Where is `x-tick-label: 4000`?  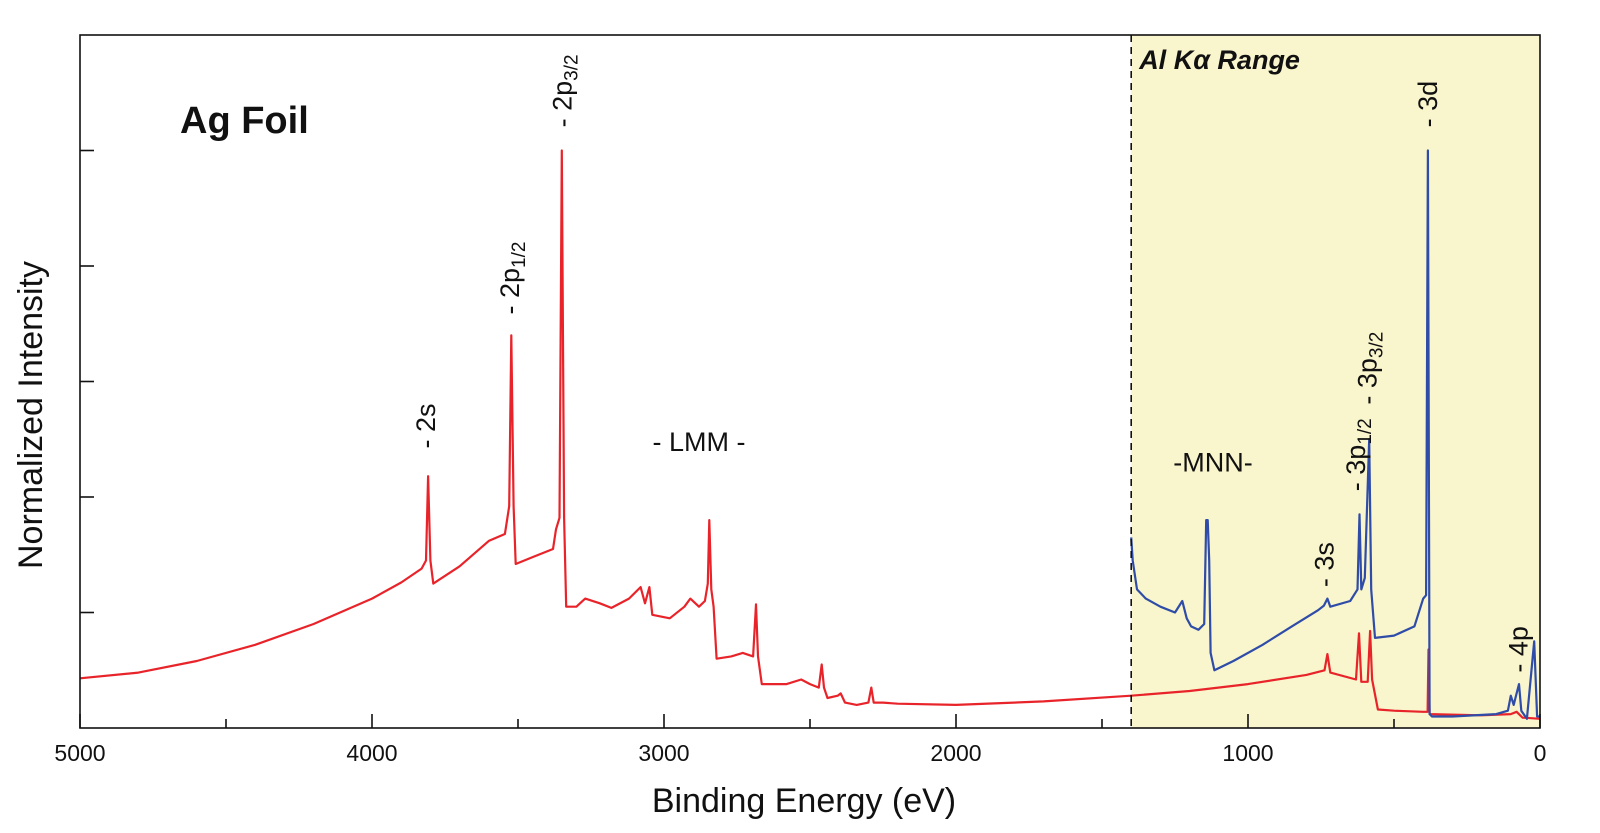 x-tick-label: 4000 is located at coordinates (371, 753).